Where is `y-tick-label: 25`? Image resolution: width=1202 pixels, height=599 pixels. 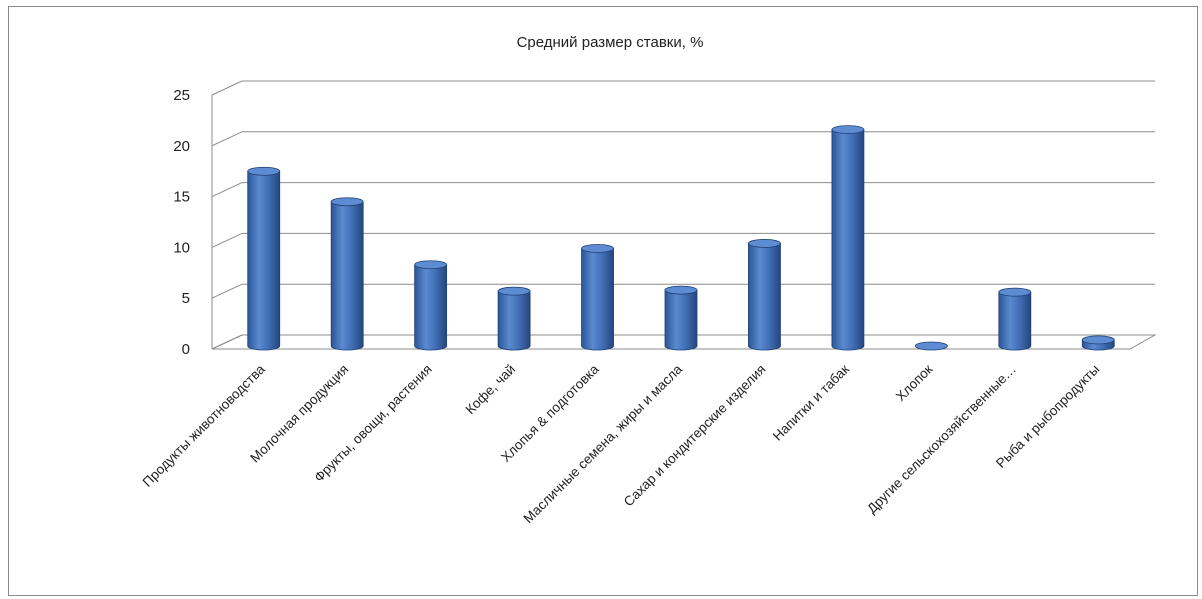
y-tick-label: 25 is located at coordinates (181, 95).